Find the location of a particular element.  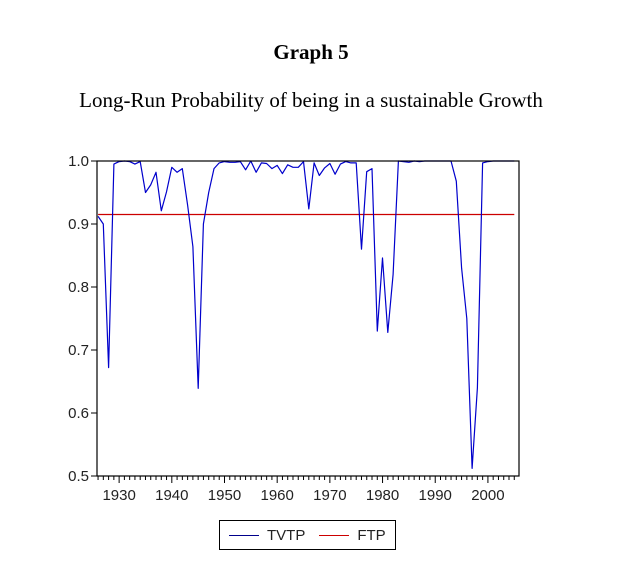

legend-label-ftp: FTP is located at coordinates (371, 535).